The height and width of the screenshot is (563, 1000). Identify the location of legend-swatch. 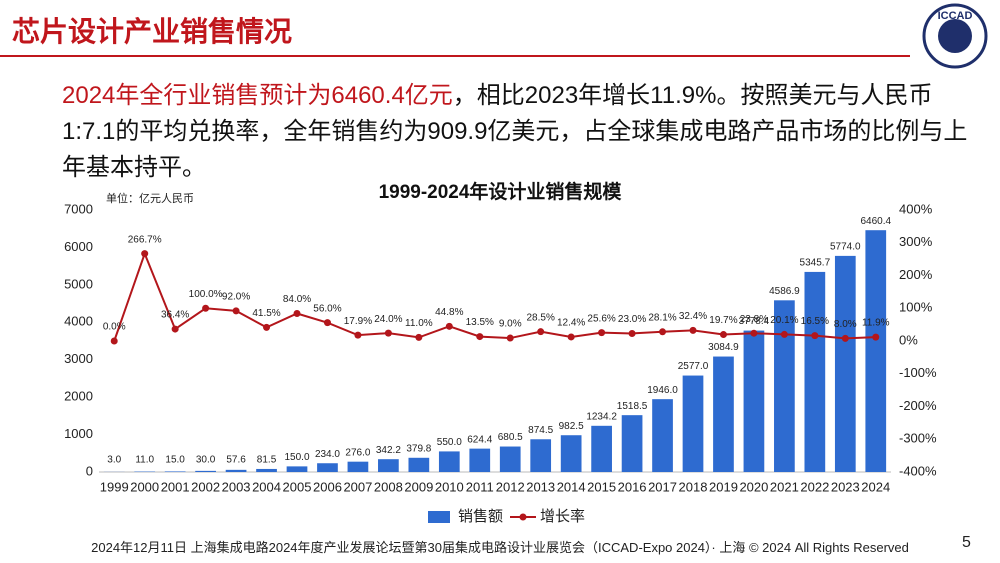
(439, 517).